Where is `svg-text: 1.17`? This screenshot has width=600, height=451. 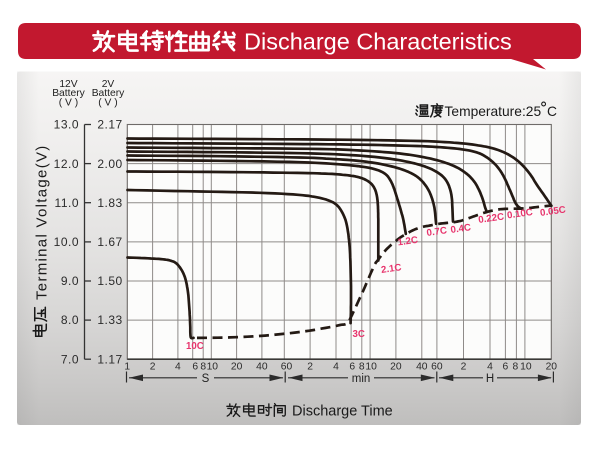 svg-text: 1.17 is located at coordinates (109, 359).